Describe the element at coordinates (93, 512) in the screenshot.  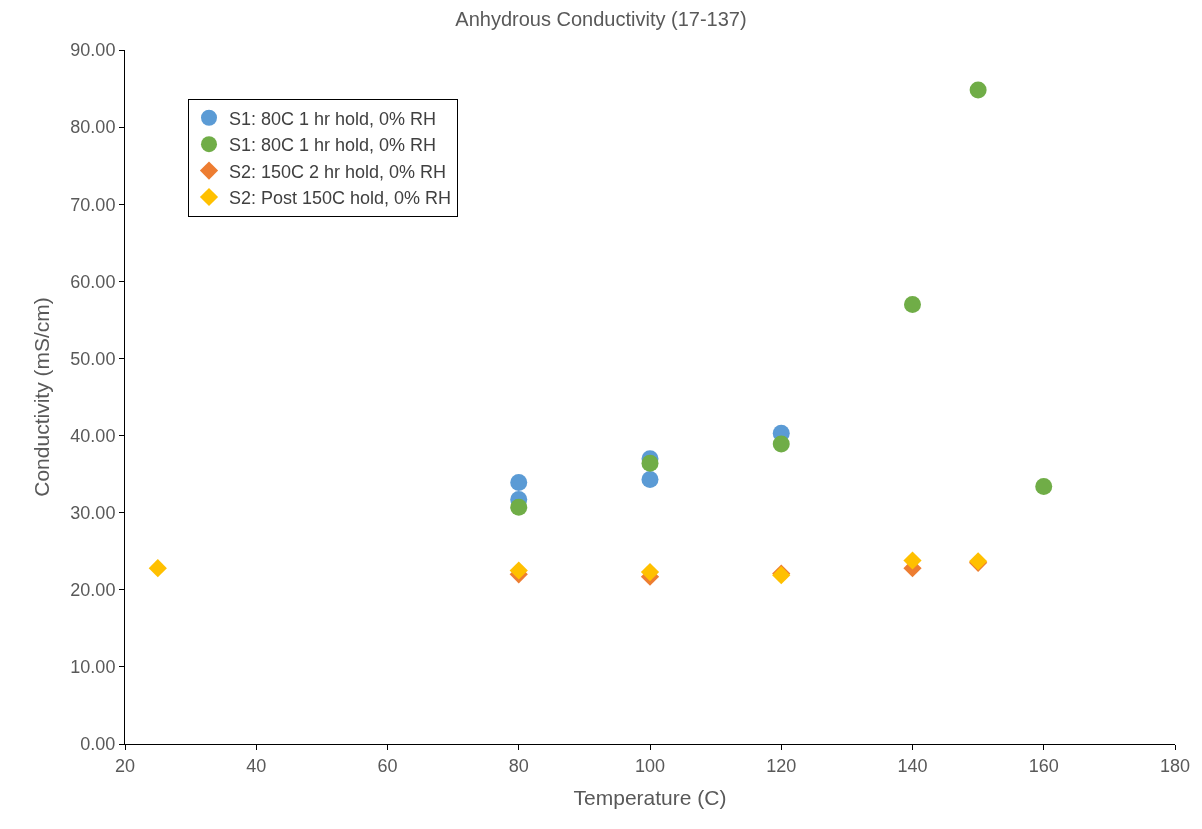
I see `y-tick-label: 30.00` at that location.